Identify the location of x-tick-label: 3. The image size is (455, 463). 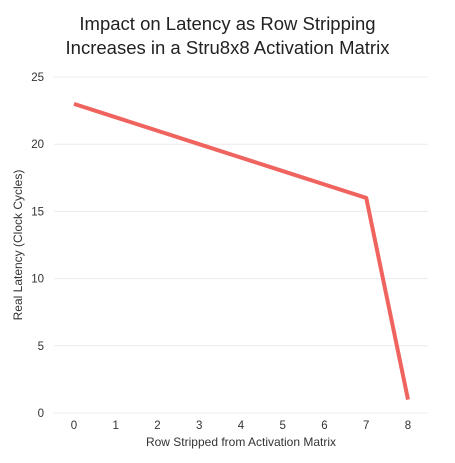
(199, 426).